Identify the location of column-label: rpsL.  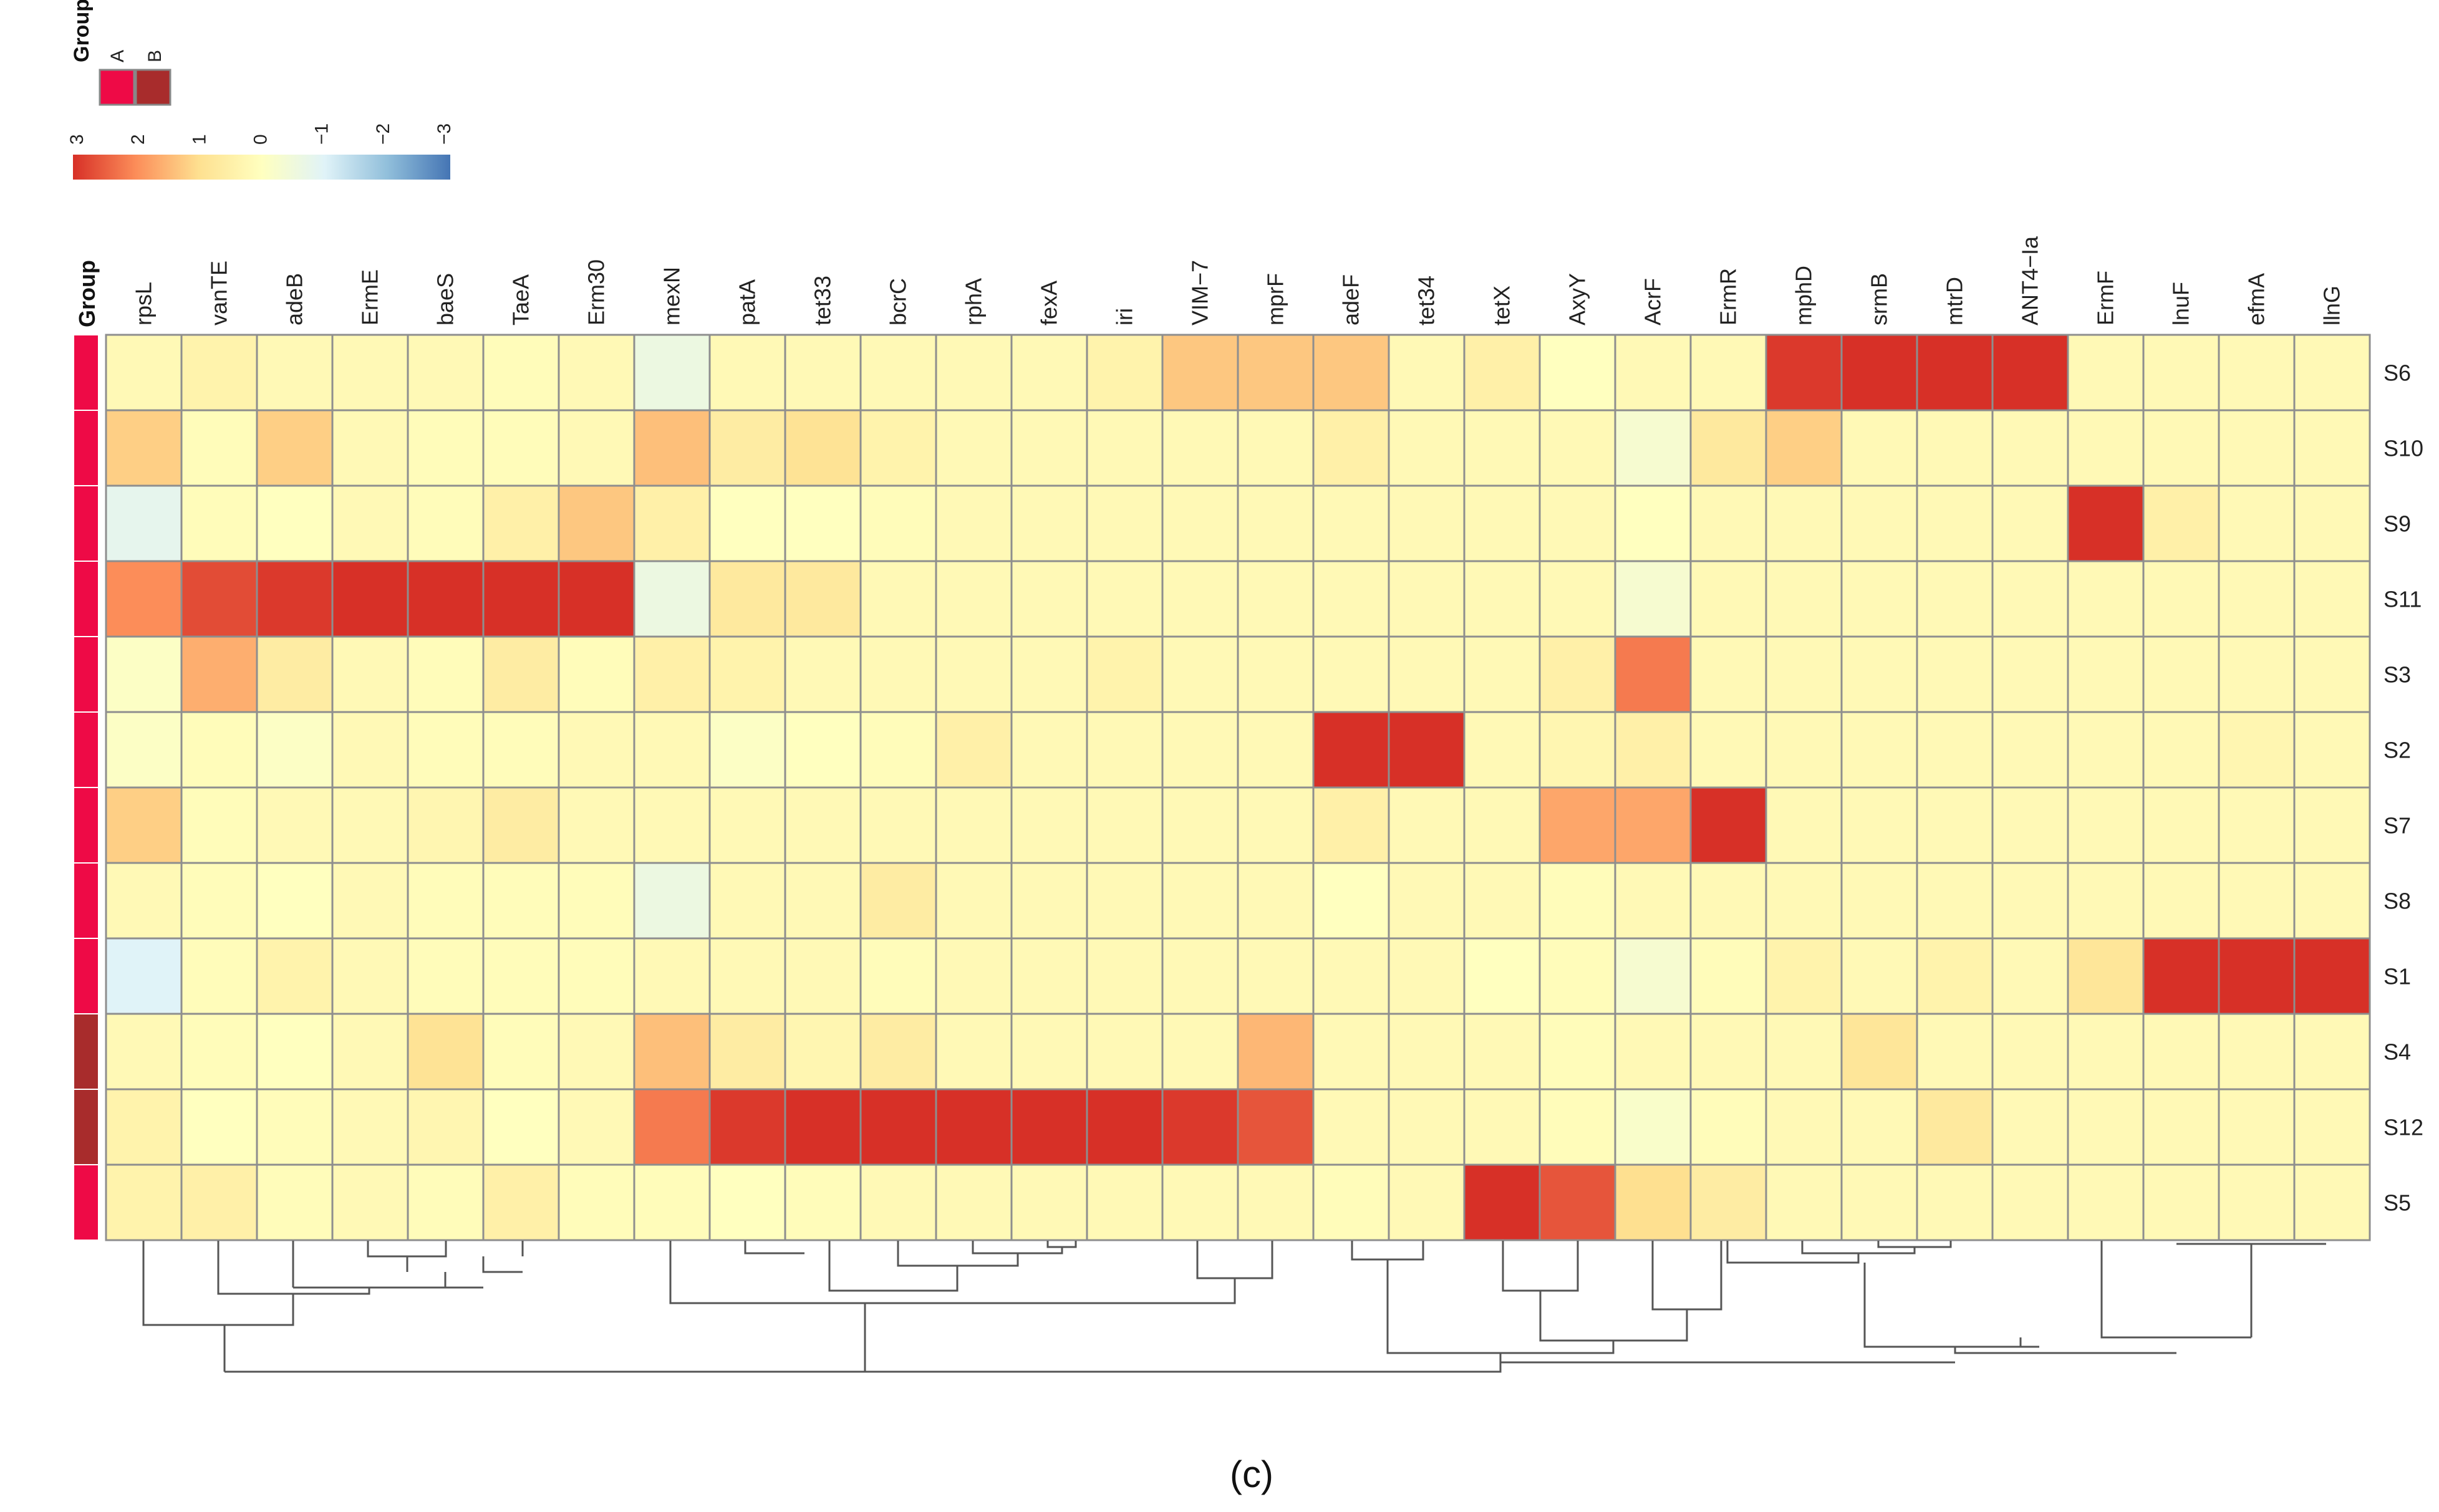
(144, 303).